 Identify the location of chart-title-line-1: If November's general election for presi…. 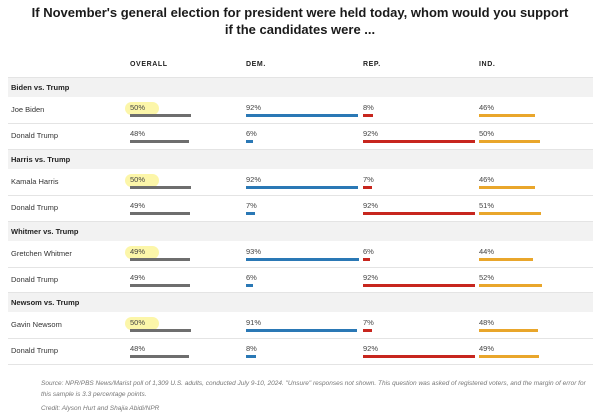
(300, 12).